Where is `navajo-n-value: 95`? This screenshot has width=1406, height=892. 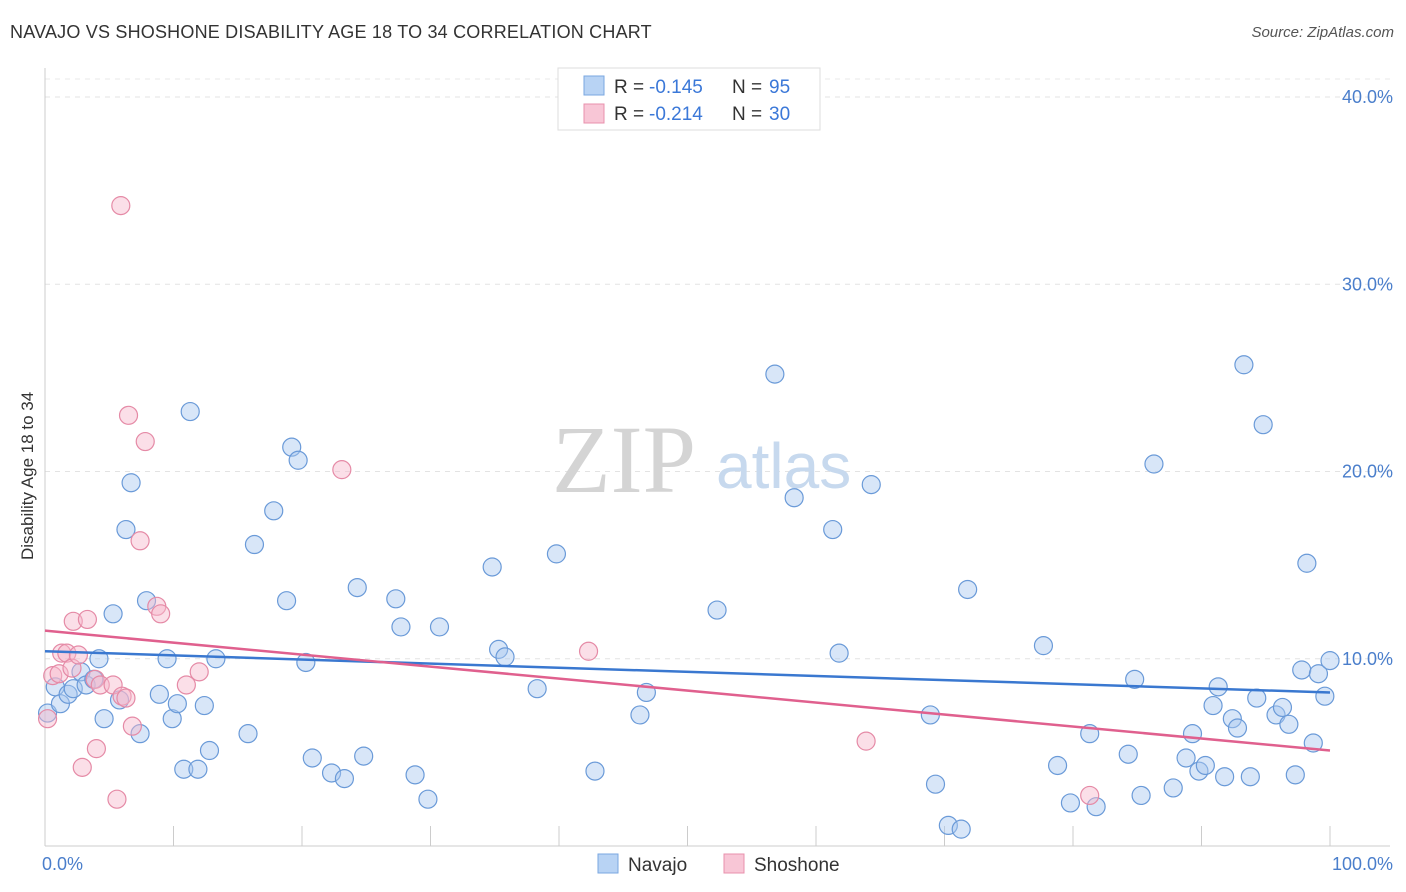
navajo-n-value: 95 is located at coordinates (779, 87).